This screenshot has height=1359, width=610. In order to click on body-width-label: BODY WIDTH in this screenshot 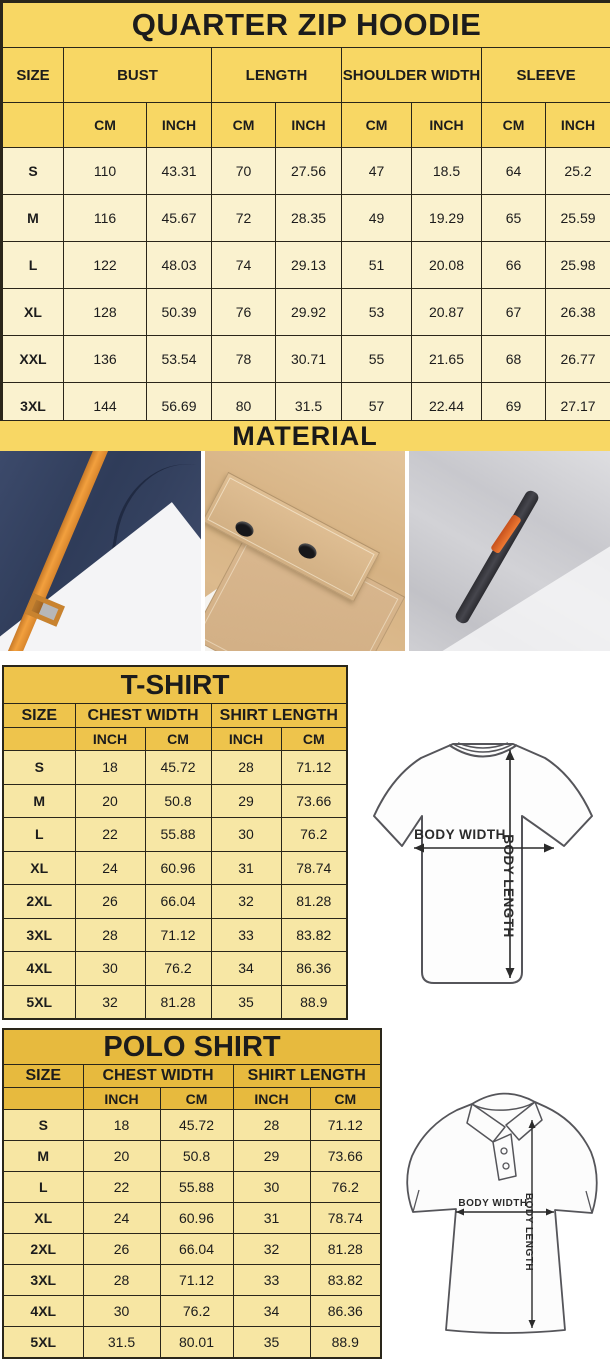, I will do `click(492, 1203)`.